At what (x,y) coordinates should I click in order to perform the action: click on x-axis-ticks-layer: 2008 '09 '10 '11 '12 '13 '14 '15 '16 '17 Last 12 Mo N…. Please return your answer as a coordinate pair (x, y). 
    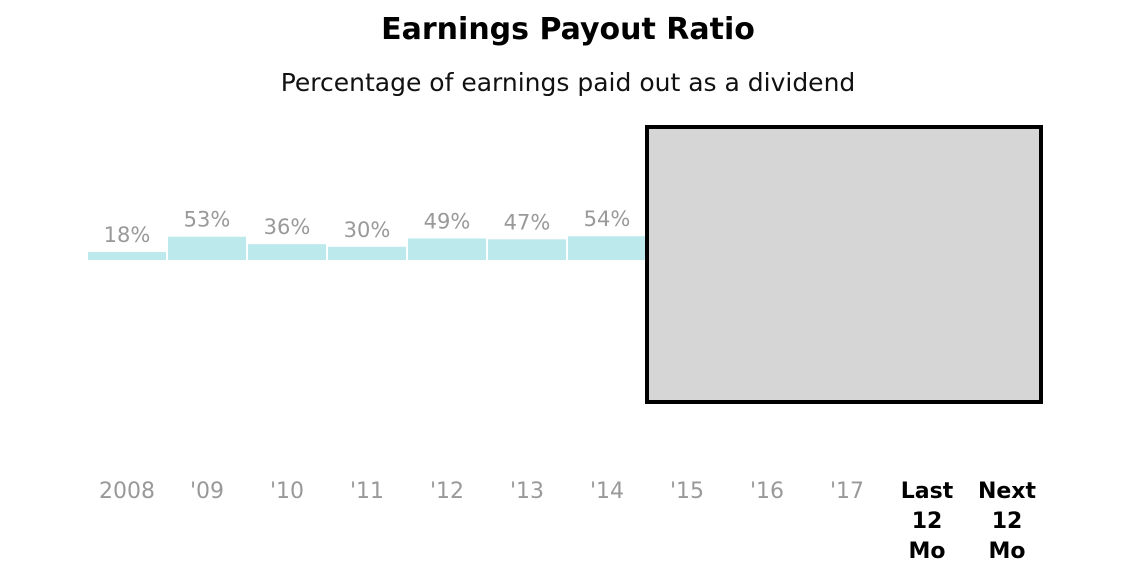
    Looking at the image, I should click on (568, 521).